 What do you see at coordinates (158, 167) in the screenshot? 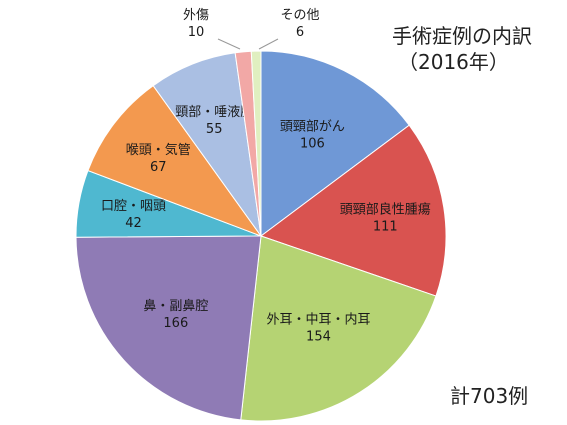
I see `slice-label-value-5: 67` at bounding box center [158, 167].